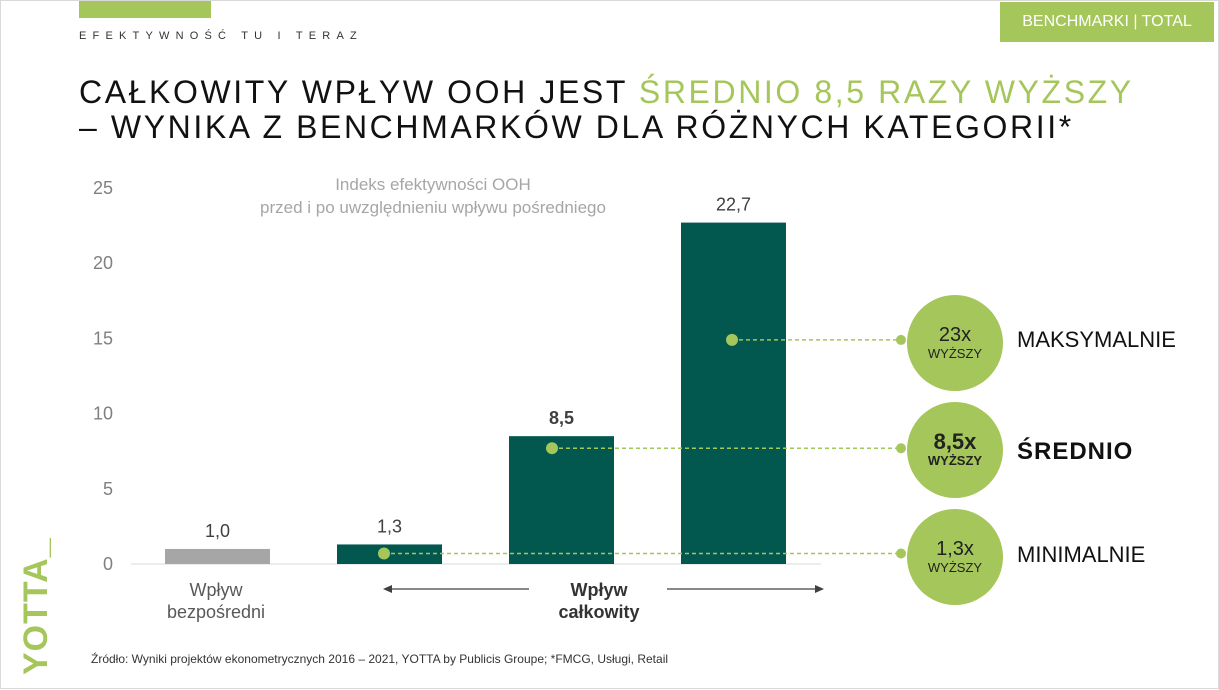  I want to click on arrow-left-head, so click(387, 589).